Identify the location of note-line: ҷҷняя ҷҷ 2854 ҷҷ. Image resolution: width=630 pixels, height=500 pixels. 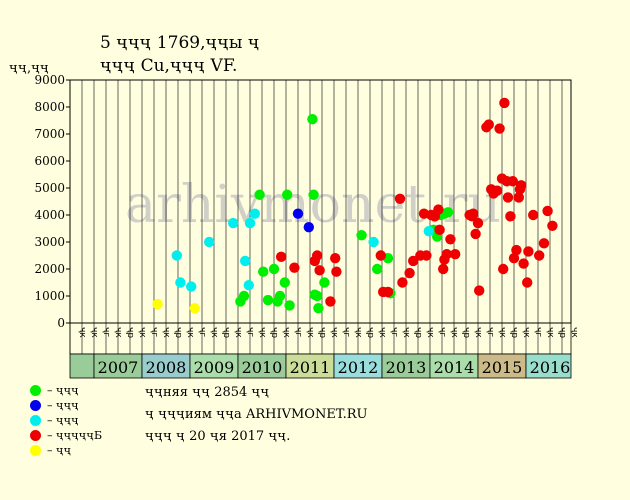
(207, 392).